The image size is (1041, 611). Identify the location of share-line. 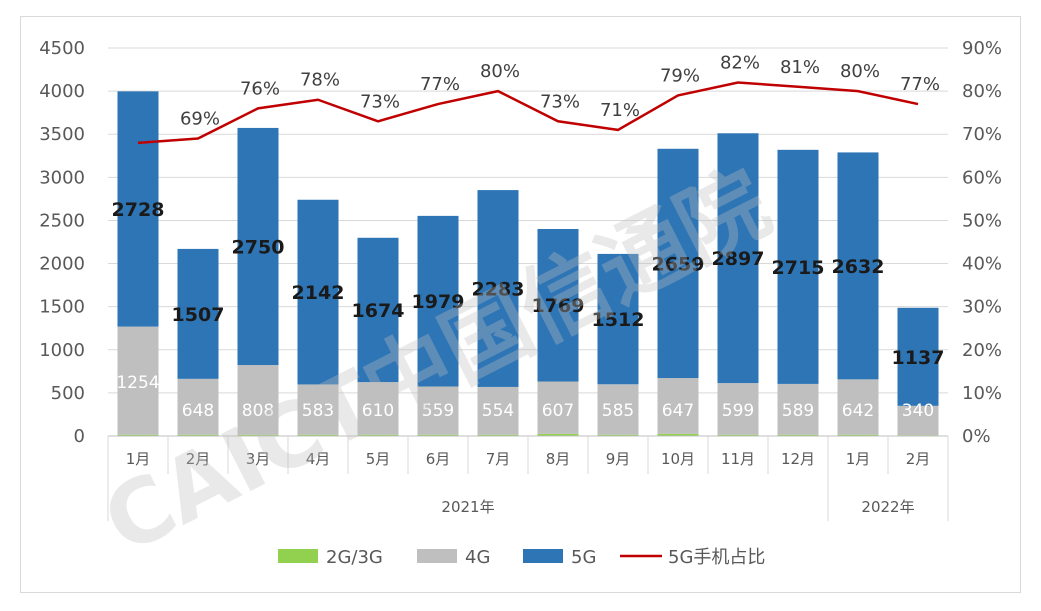
(528, 113).